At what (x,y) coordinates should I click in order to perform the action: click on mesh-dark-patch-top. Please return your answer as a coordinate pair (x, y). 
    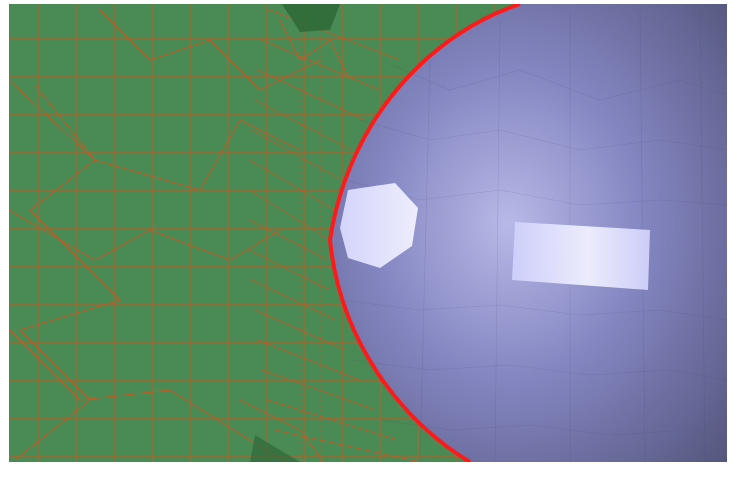
    Looking at the image, I should click on (311, 18).